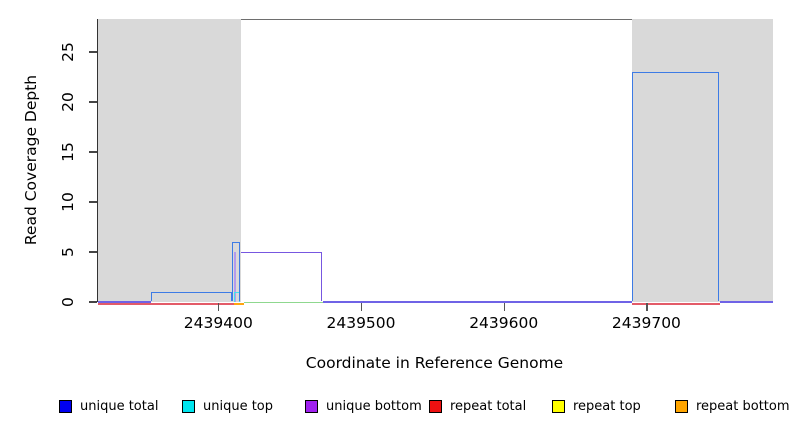 The image size is (792, 432). I want to click on legend-label: repeat total, so click(488, 406).